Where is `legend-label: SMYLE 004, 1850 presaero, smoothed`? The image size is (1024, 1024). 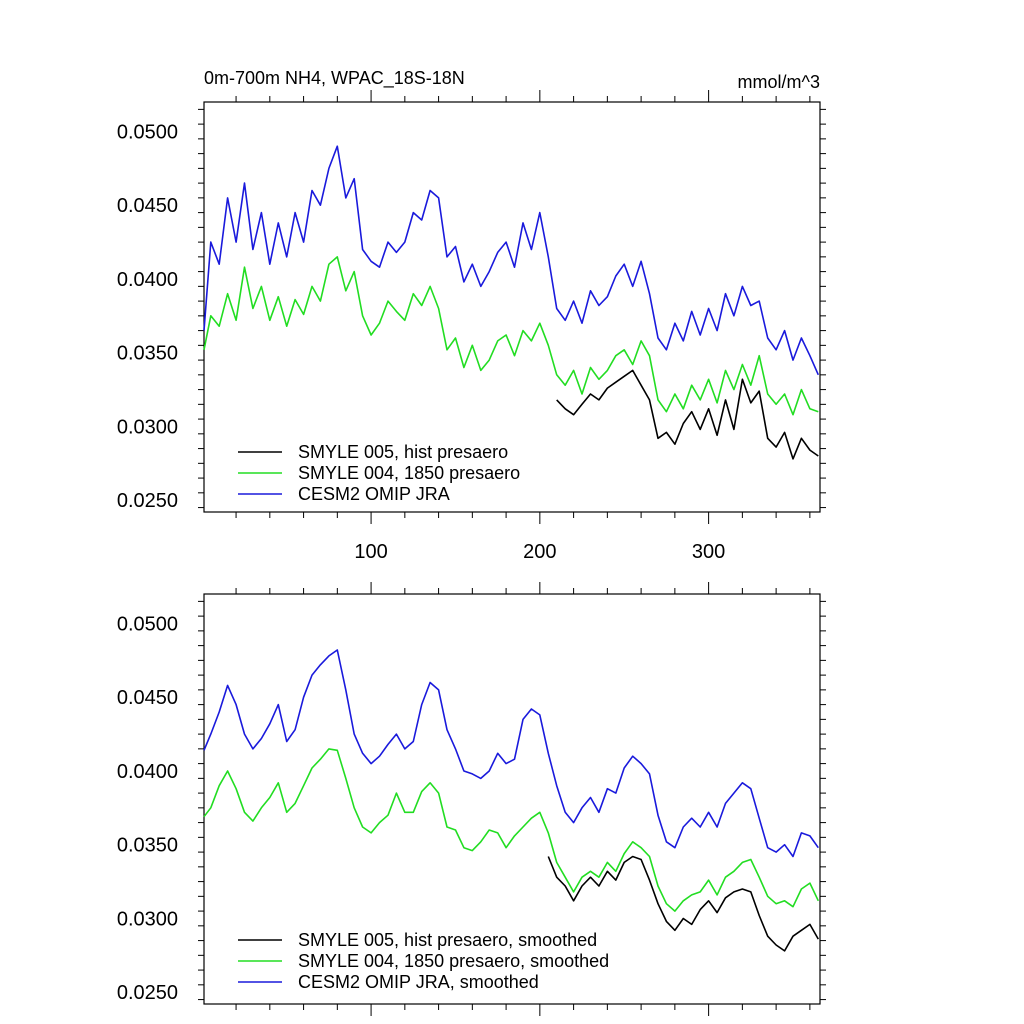
legend-label: SMYLE 004, 1850 presaero, smoothed is located at coordinates (453, 961).